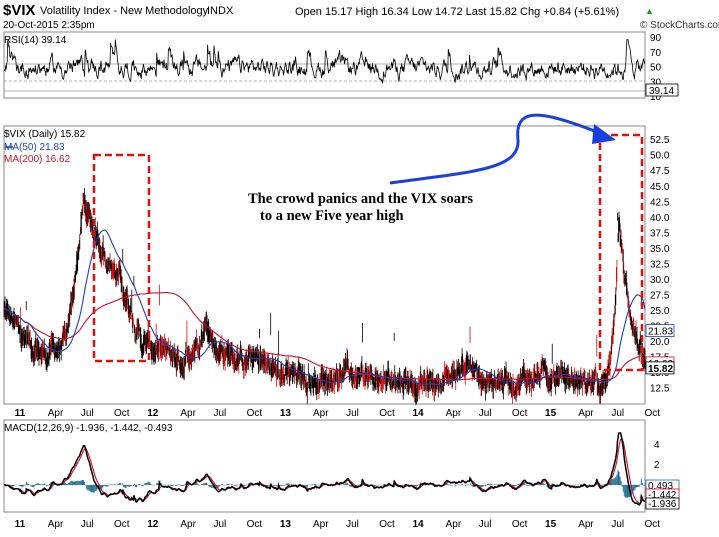  I want to click on price-y-tick: 42.5, so click(660, 202).